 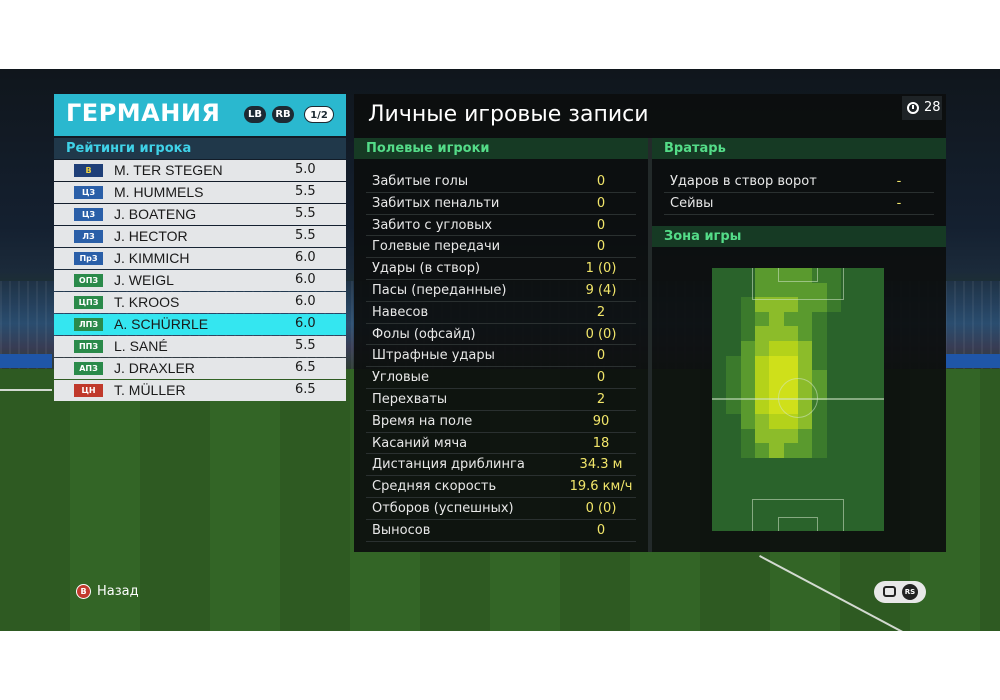 I want to click on stat-row: Угловые 0, so click(x=501, y=378).